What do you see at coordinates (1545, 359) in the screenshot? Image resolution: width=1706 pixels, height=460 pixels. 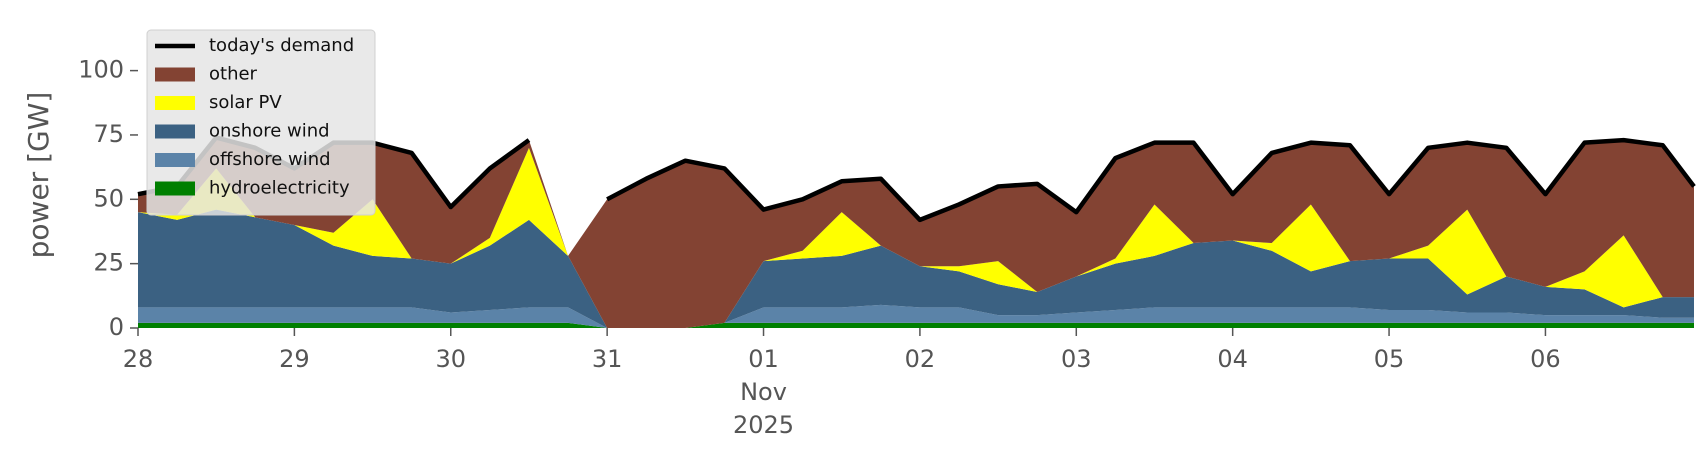 I see `x-tick-label: 06` at bounding box center [1545, 359].